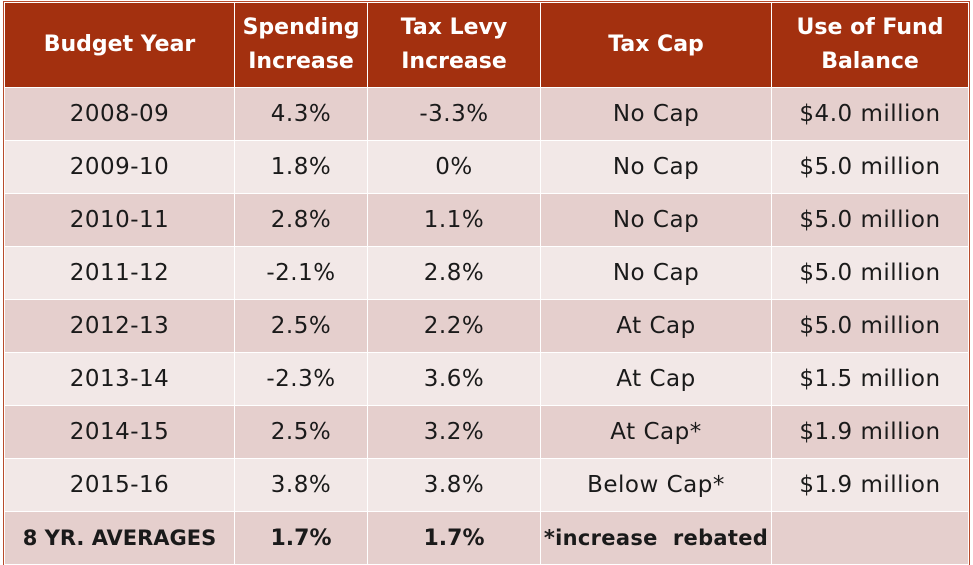 The height and width of the screenshot is (565, 973). What do you see at coordinates (119, 114) in the screenshot?
I see `cell-budget-year: 2008-09` at bounding box center [119, 114].